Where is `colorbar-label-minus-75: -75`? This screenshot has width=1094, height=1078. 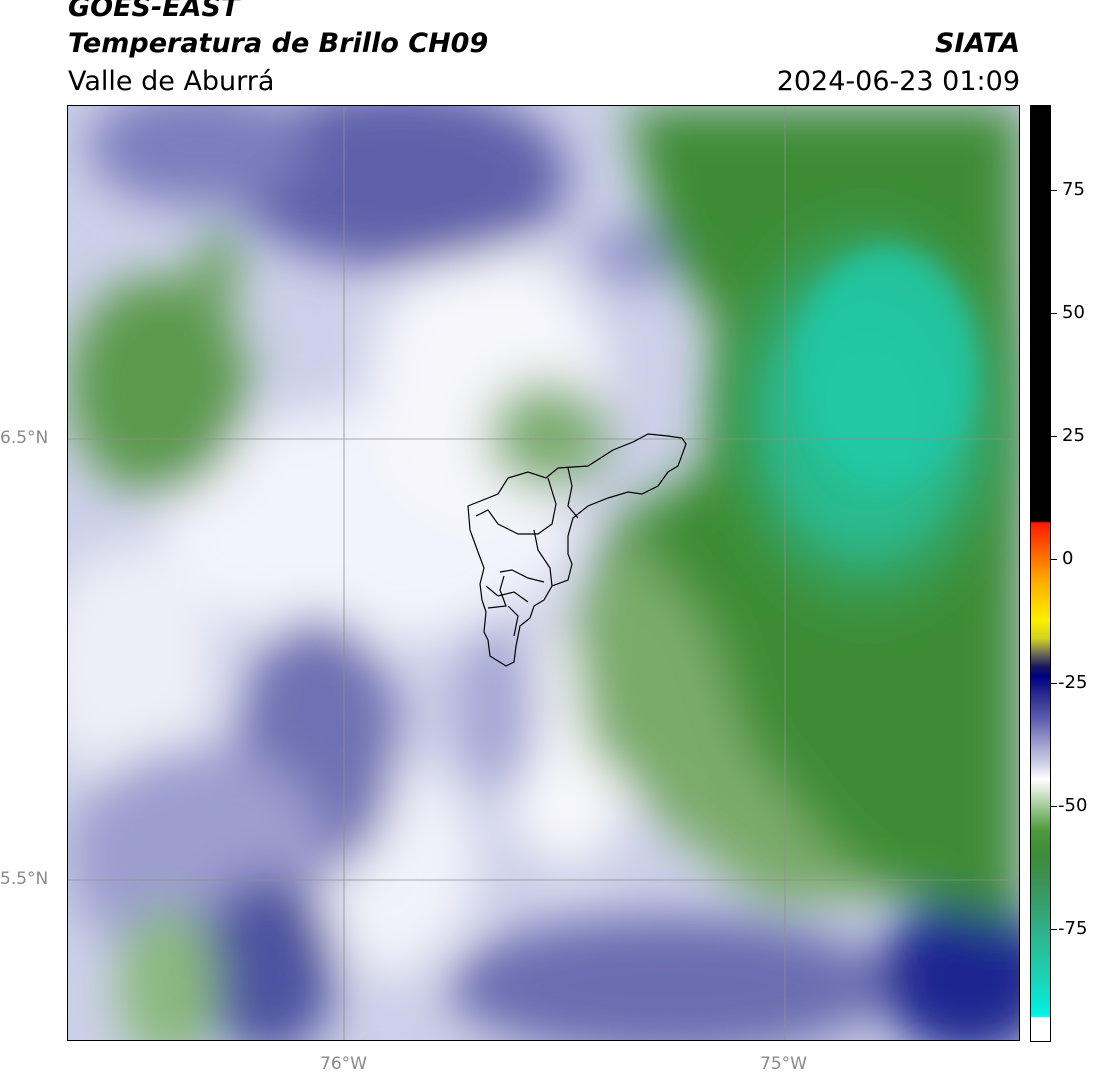
colorbar-label-minus-75: -75 is located at coordinates (1073, 928).